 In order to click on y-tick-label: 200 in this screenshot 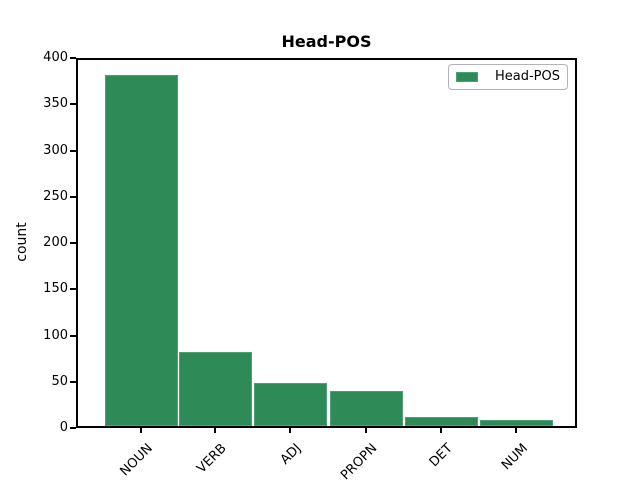, I will do `click(55, 242)`.